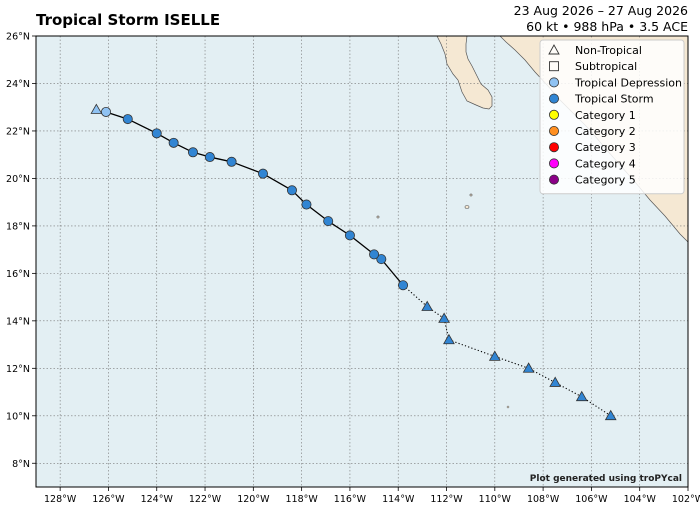  What do you see at coordinates (18, 179) in the screenshot?
I see `lat-tick-label: 20°N` at bounding box center [18, 179].